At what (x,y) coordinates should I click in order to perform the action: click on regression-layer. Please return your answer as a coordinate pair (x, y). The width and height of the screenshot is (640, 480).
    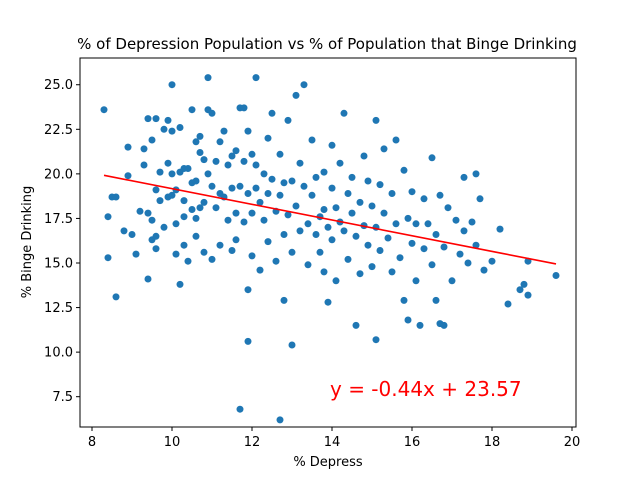
    Looking at the image, I should click on (330, 219).